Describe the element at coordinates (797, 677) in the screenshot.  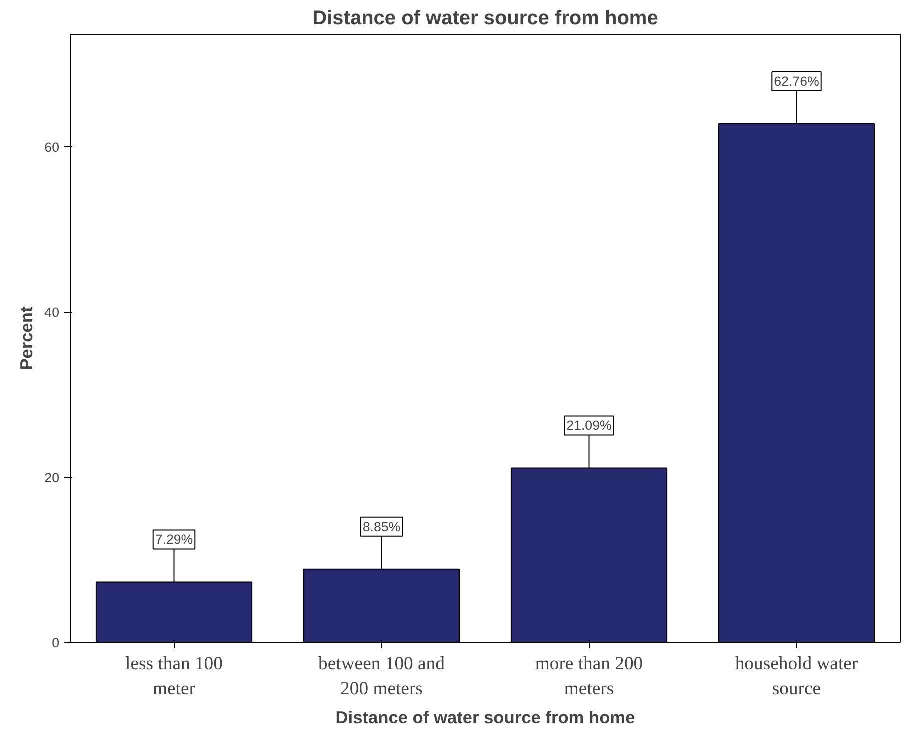
I see `x-tick-label: household water source` at that location.